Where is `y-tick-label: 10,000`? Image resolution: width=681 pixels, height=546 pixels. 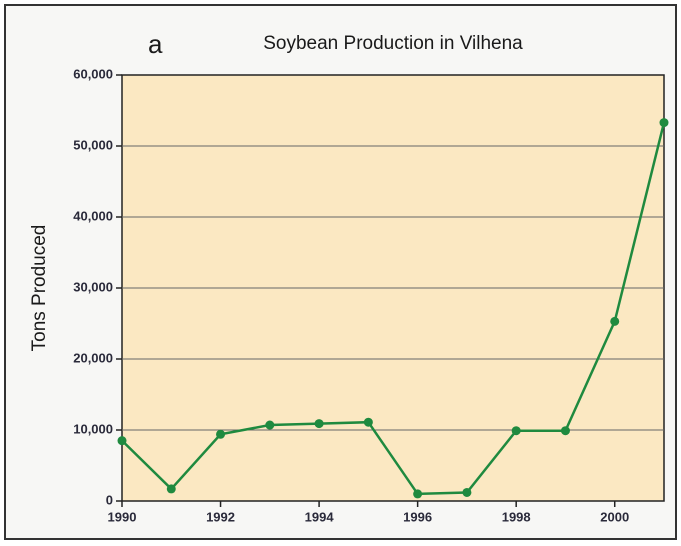
y-tick-label: 10,000 is located at coordinates (93, 428).